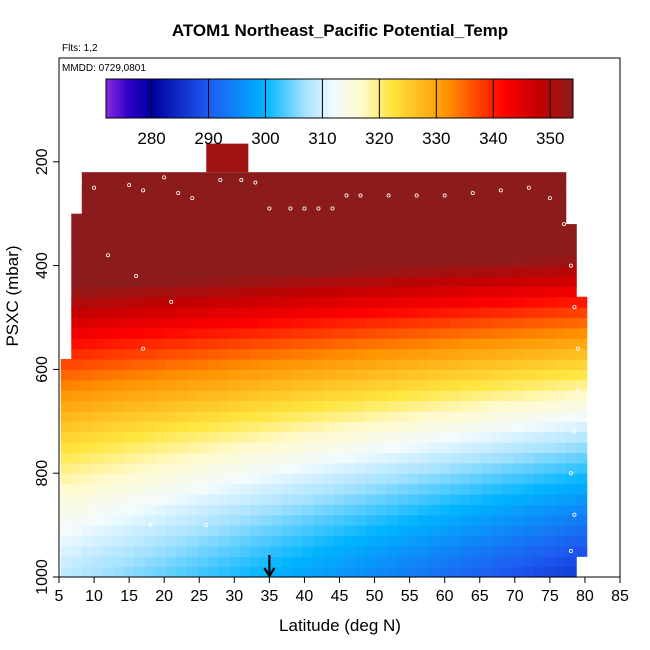 The image size is (650, 650). What do you see at coordinates (136, 275) in the screenshot?
I see `obs-point` at bounding box center [136, 275].